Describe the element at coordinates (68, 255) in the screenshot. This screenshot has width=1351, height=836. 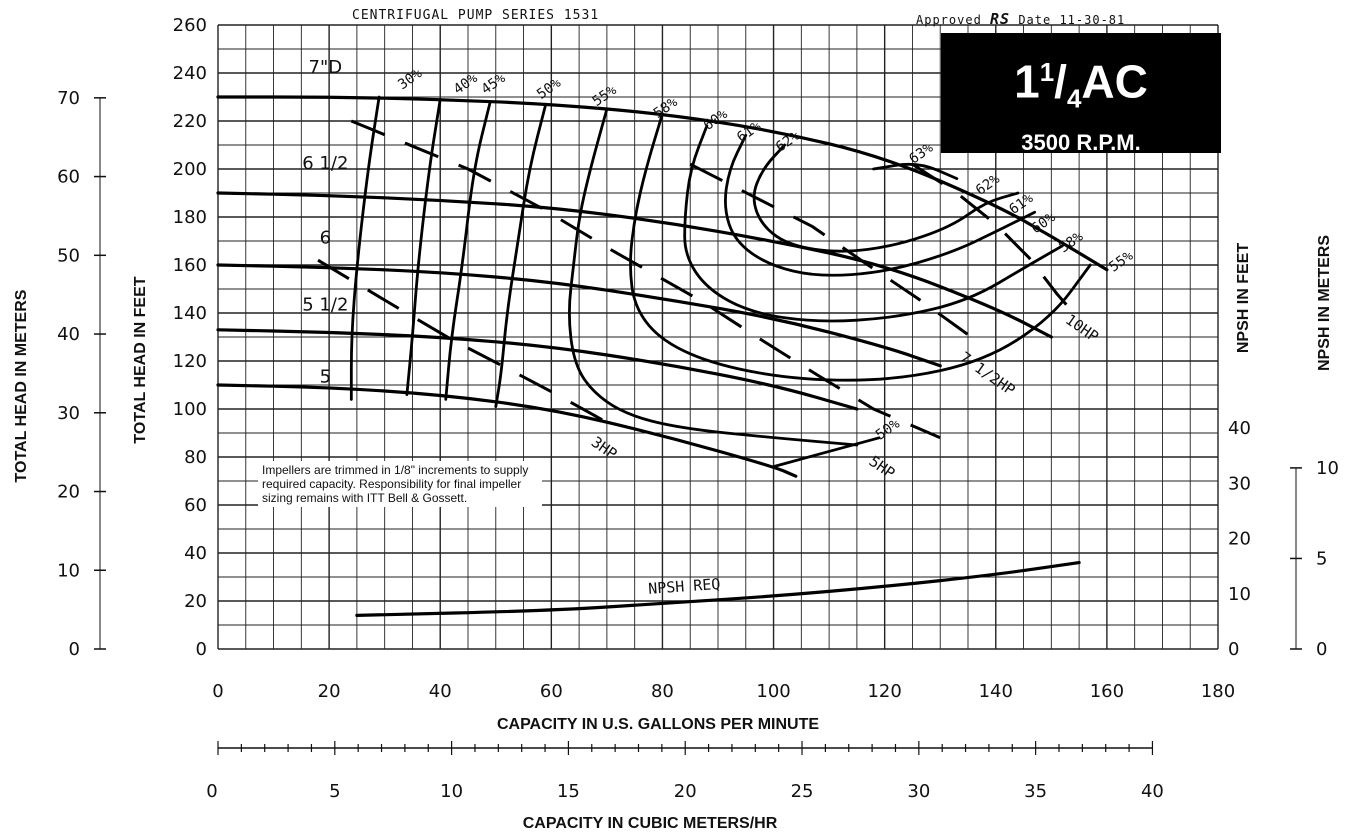
I see `meters-tick-label: 50` at that location.